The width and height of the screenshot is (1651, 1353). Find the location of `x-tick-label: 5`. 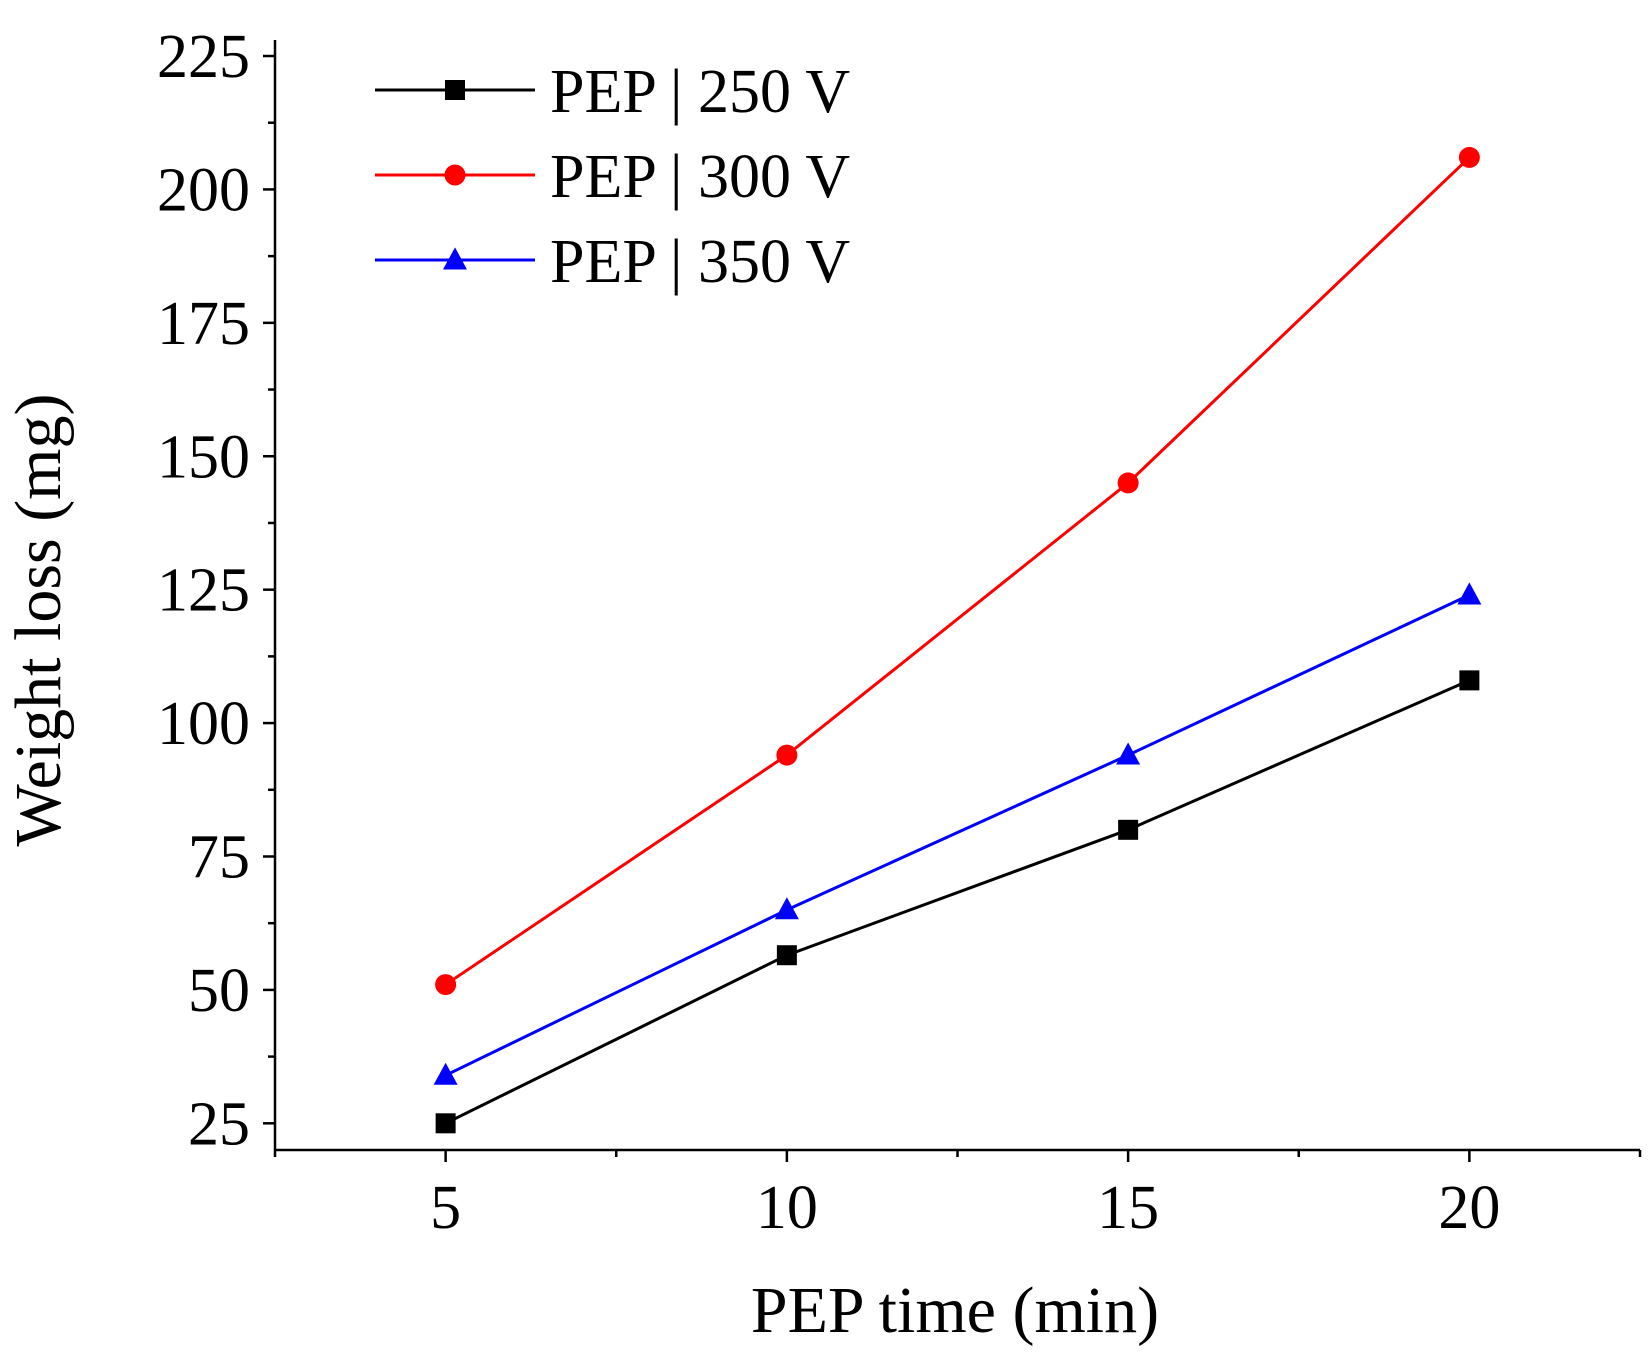

x-tick-label: 5 is located at coordinates (445, 1208).